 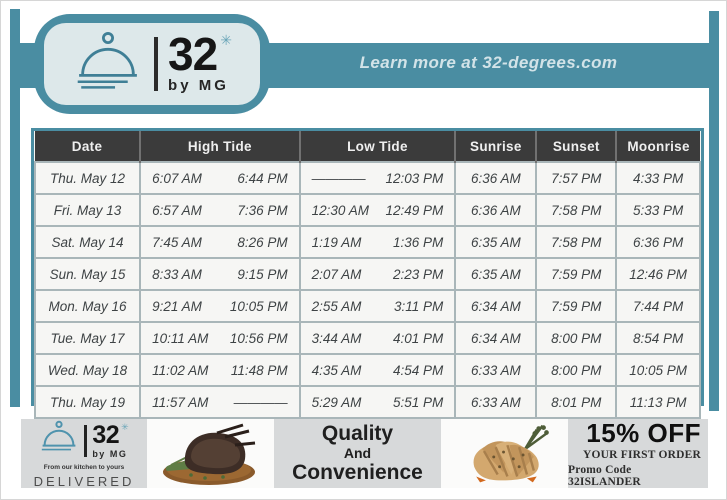 I want to click on high-tide-cell: 7:45 AM 8:26 PM, so click(x=220, y=242).